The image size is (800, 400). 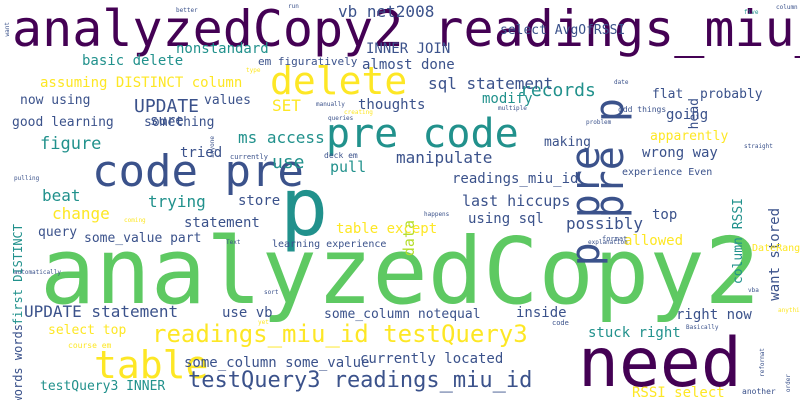 I want to click on cloud-word: some_value part, so click(x=143, y=238).